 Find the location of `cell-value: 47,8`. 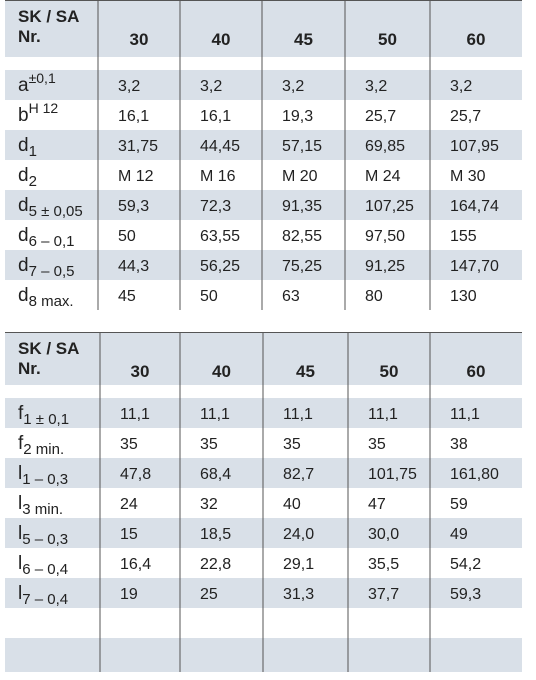

cell-value: 47,8 is located at coordinates (135, 474).